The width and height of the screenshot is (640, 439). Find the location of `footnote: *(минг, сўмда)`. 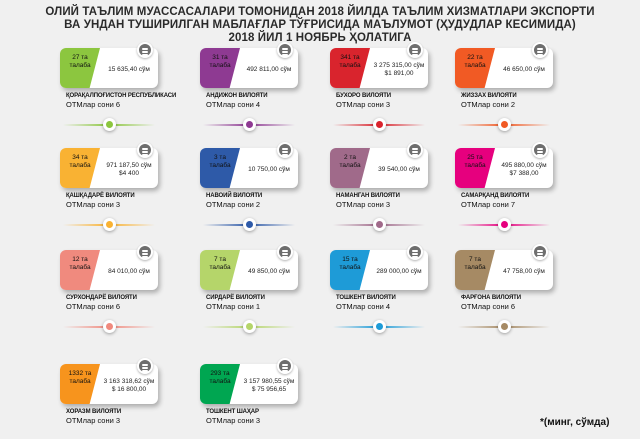

footnote: *(минг, сўмда) is located at coordinates (575, 422).